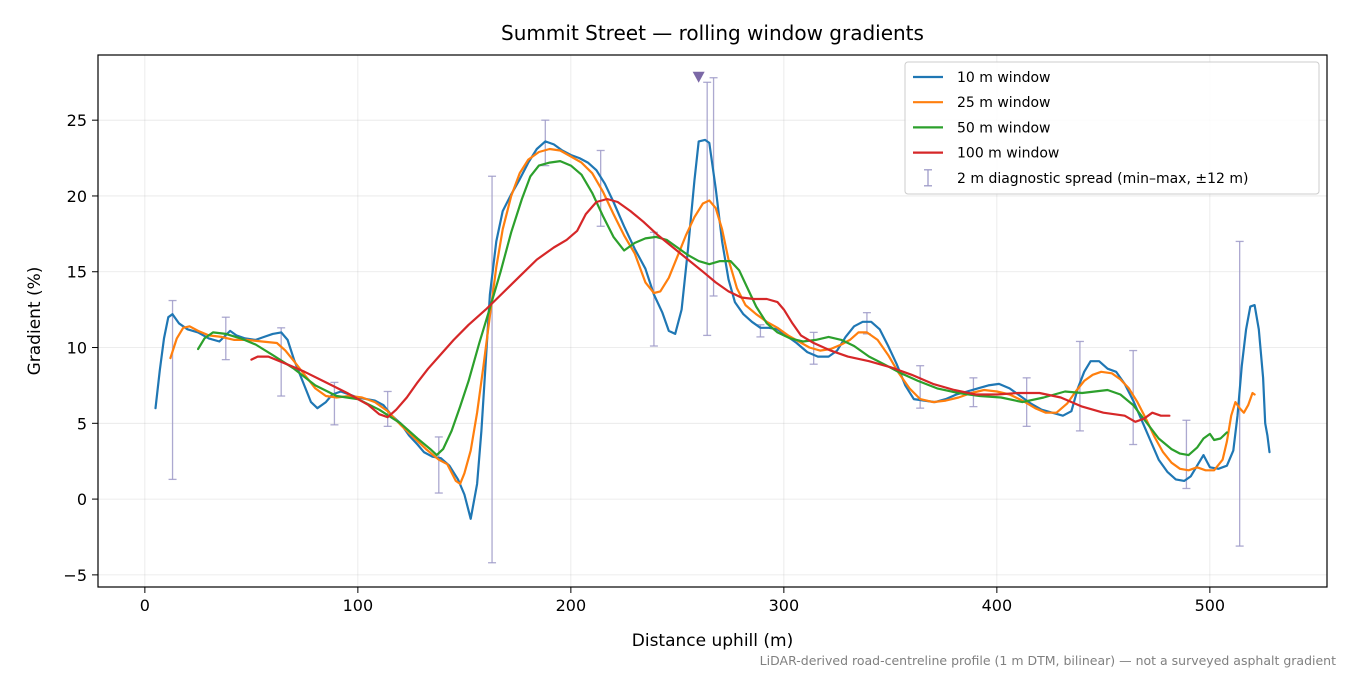 Image resolution: width=1350 pixels, height=675 pixels. I want to click on y-tick-label: 15, so click(77, 272).